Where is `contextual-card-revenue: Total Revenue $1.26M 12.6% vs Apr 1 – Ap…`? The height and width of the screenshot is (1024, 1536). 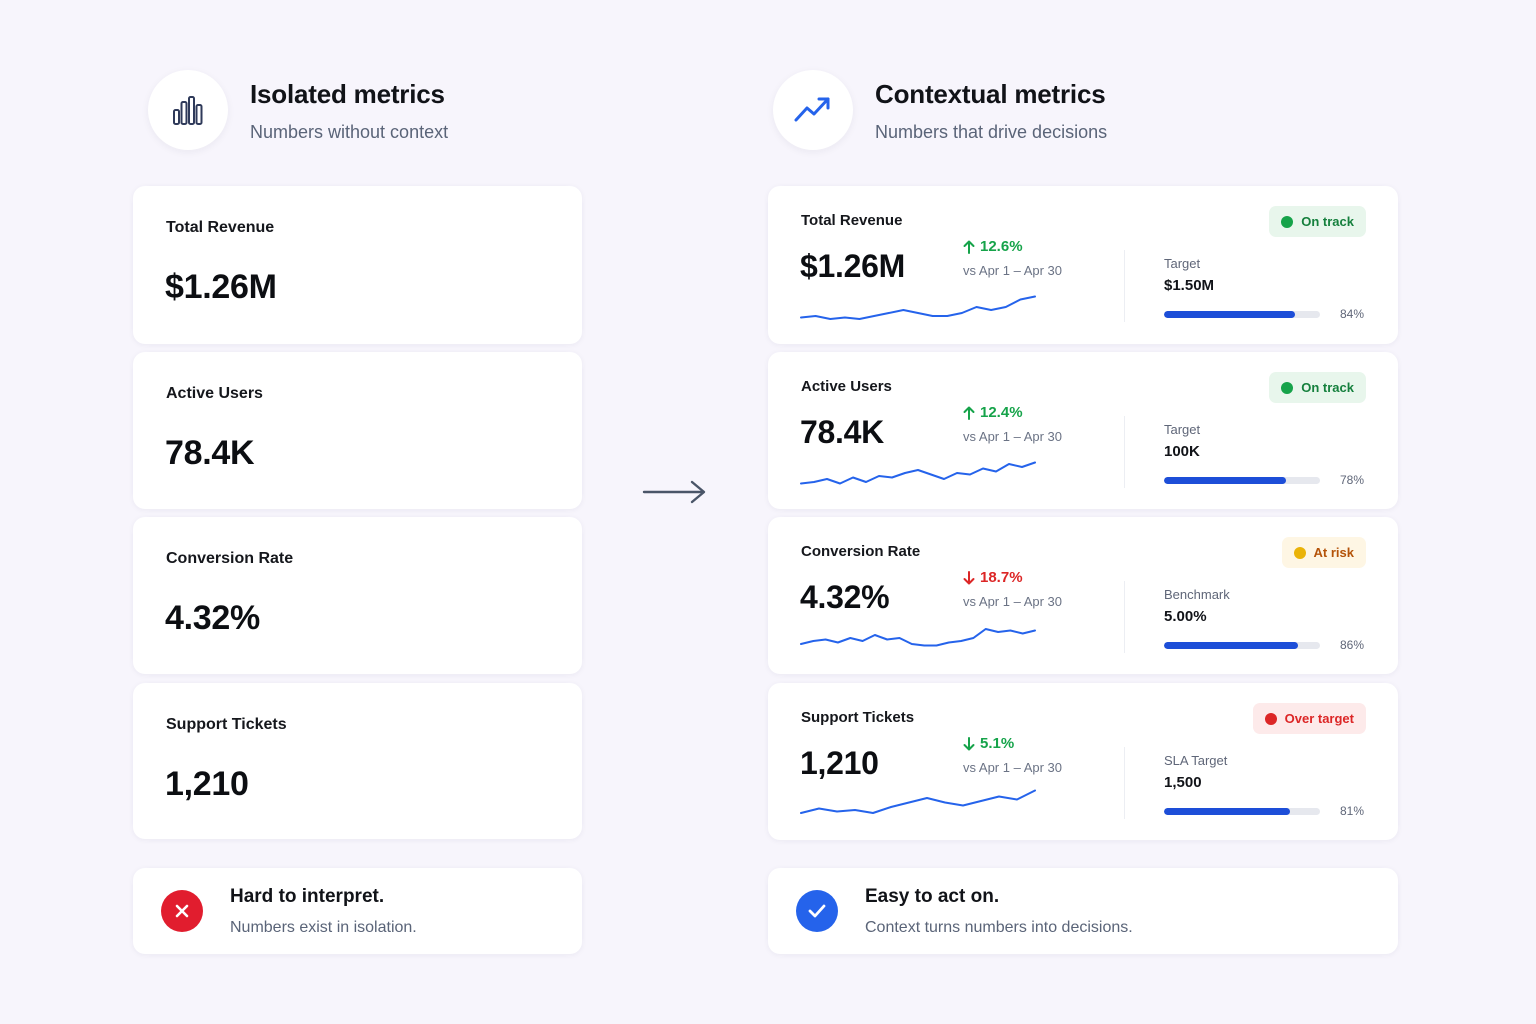
contextual-card-revenue: Total Revenue $1.26M 12.6% vs Apr 1 – Ap… is located at coordinates (1083, 265).